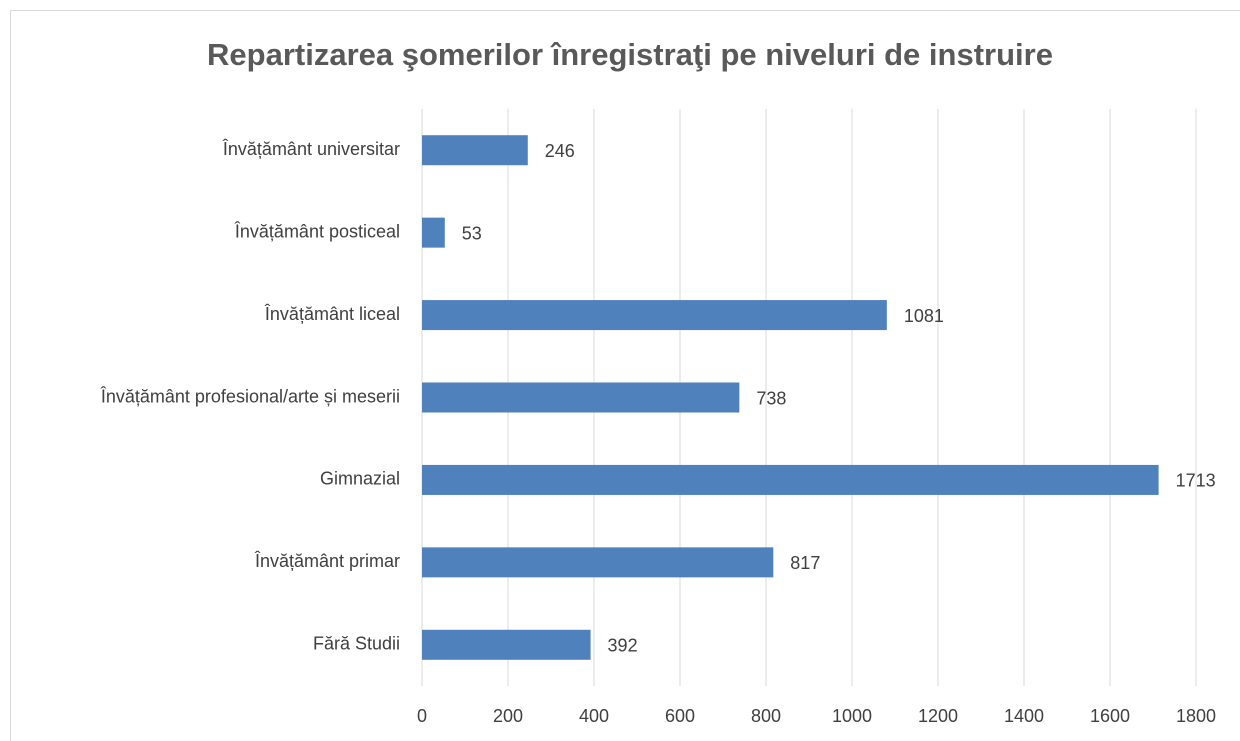  What do you see at coordinates (422, 716) in the screenshot?
I see `x-tick-label: 0` at bounding box center [422, 716].